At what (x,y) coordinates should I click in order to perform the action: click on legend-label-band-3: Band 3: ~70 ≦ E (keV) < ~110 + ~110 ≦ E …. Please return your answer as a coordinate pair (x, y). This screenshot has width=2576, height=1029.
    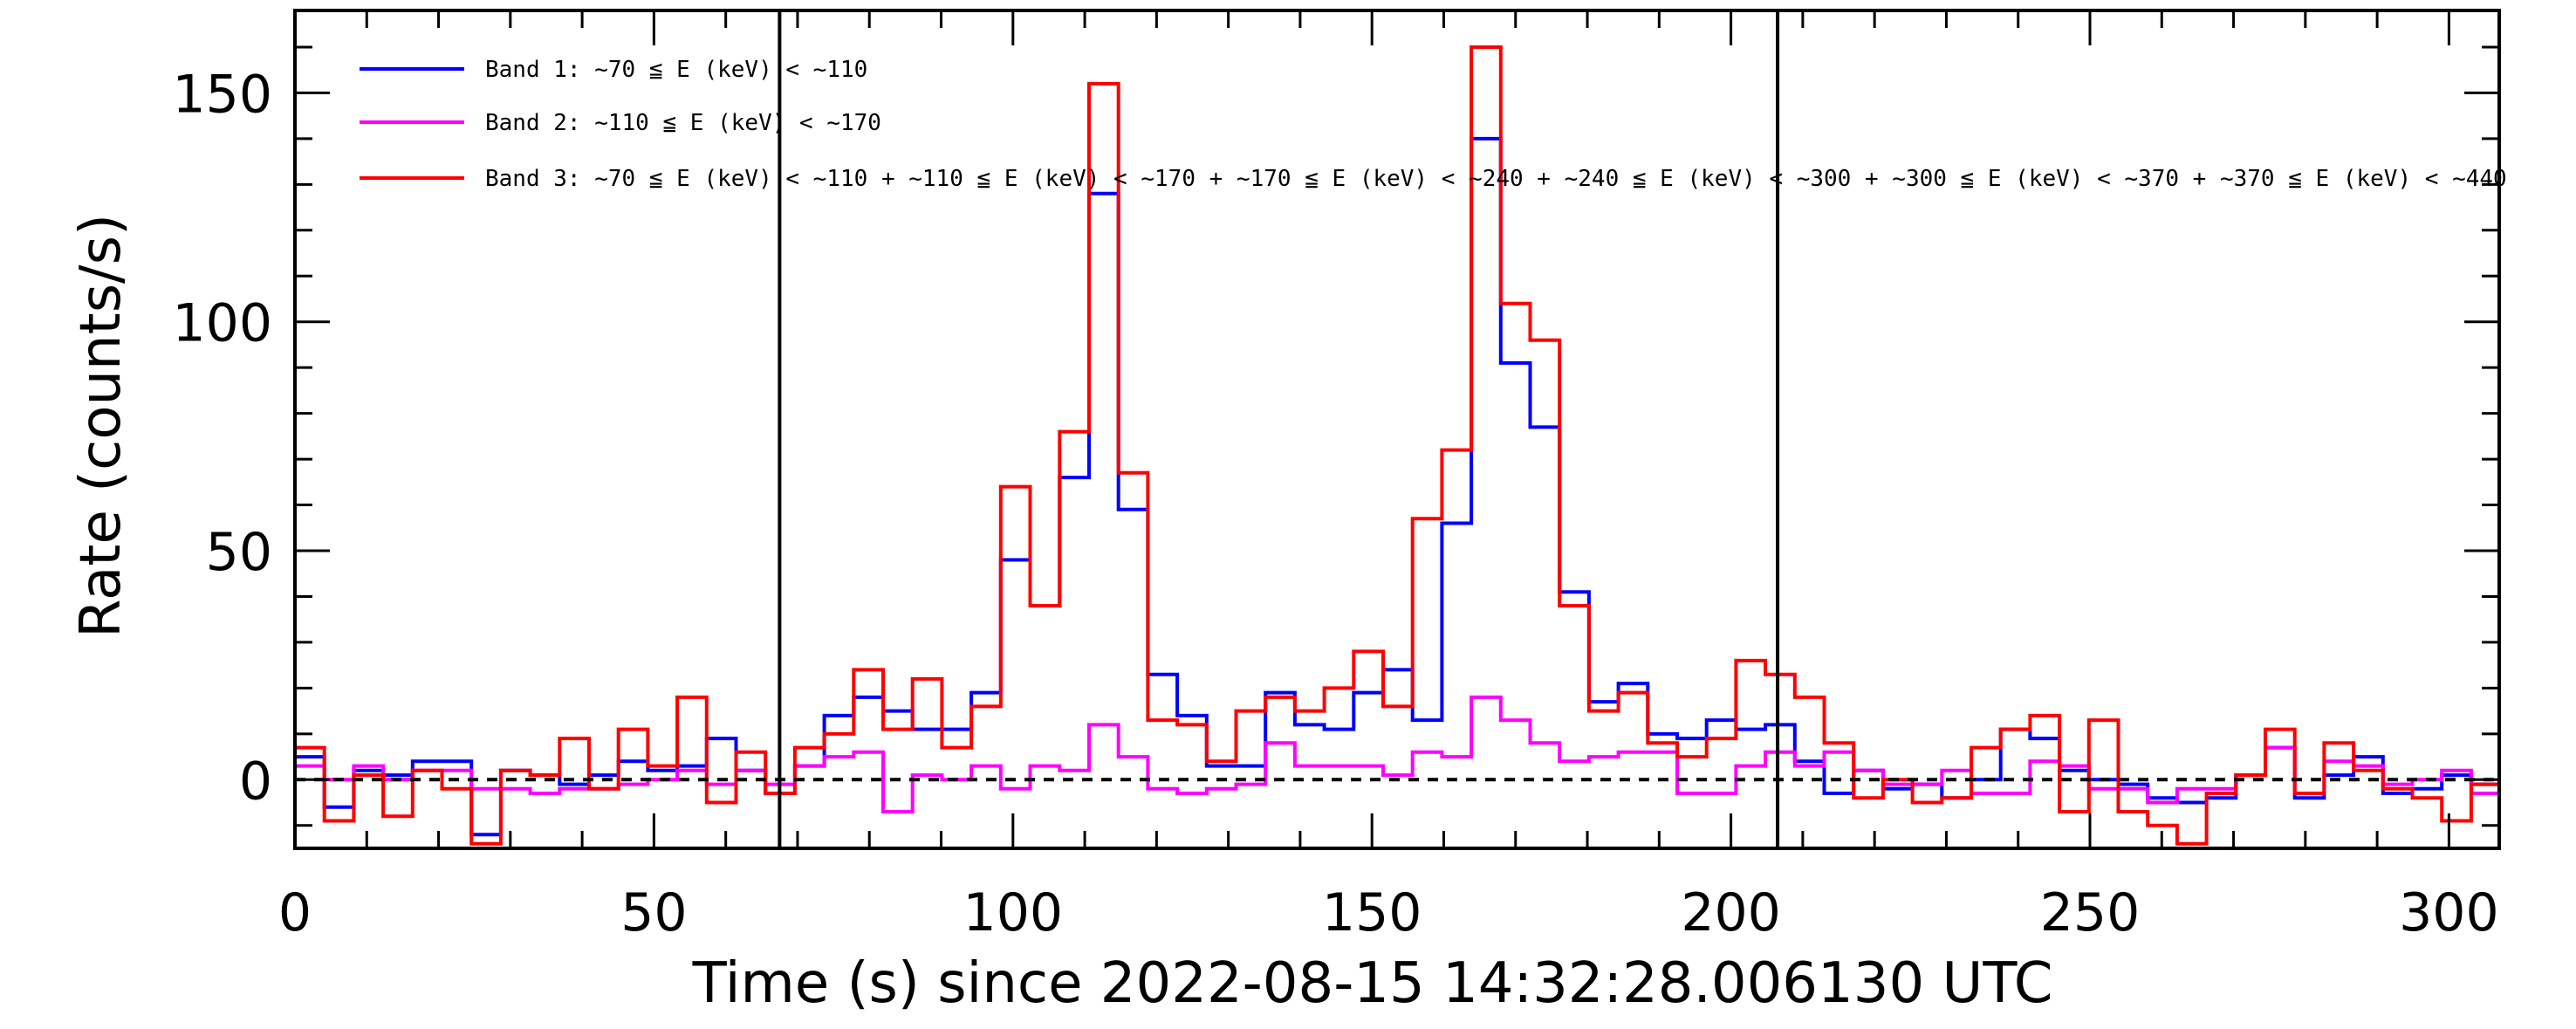
    Looking at the image, I should click on (1496, 179).